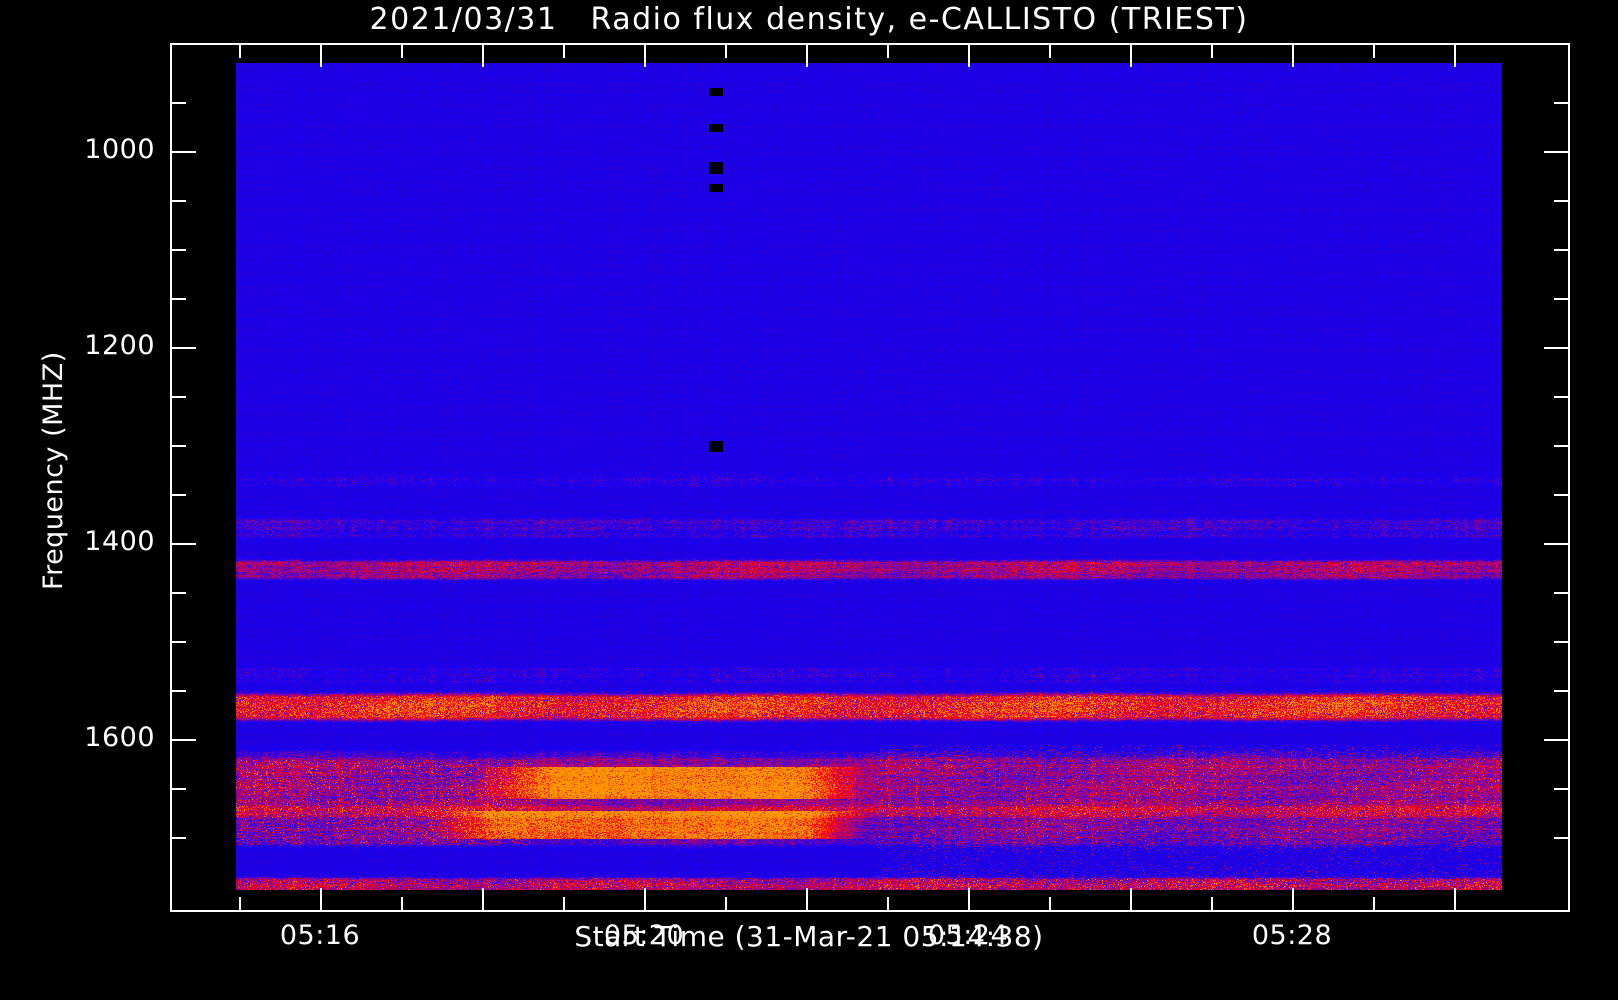  What do you see at coordinates (809, 936) in the screenshot?
I see `x-axis-title: Start Time (31-Mar-21 05:14:38)` at bounding box center [809, 936].